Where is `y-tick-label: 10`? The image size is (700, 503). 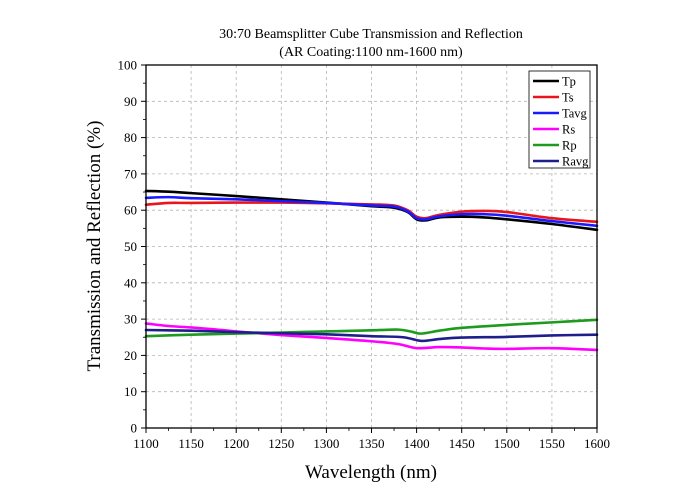
y-tick-label: 10 is located at coordinates (130, 391).